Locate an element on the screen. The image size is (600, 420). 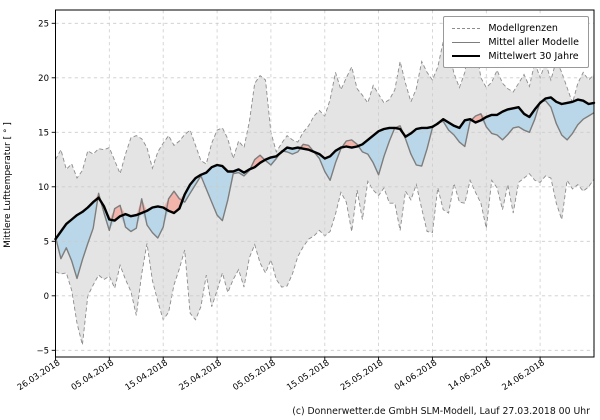
gray-line-swatch-icon is located at coordinates (466, 42).